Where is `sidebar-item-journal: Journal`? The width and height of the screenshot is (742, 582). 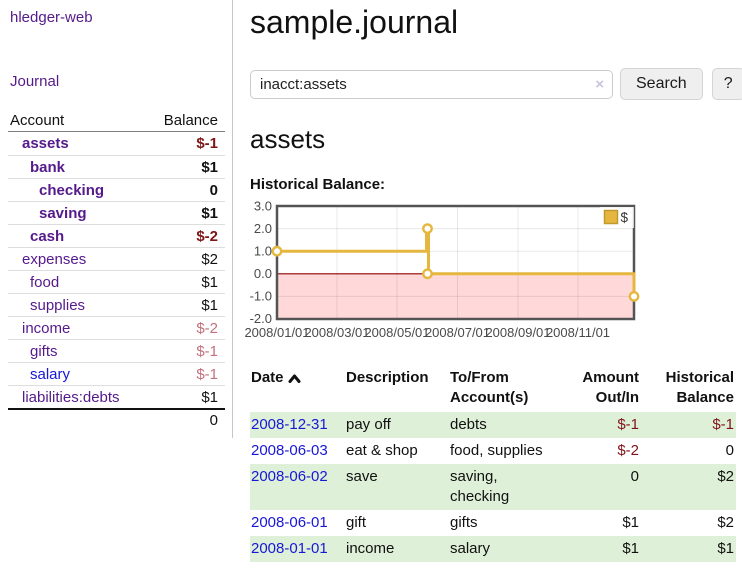
sidebar-item-journal: Journal is located at coordinates (35, 81).